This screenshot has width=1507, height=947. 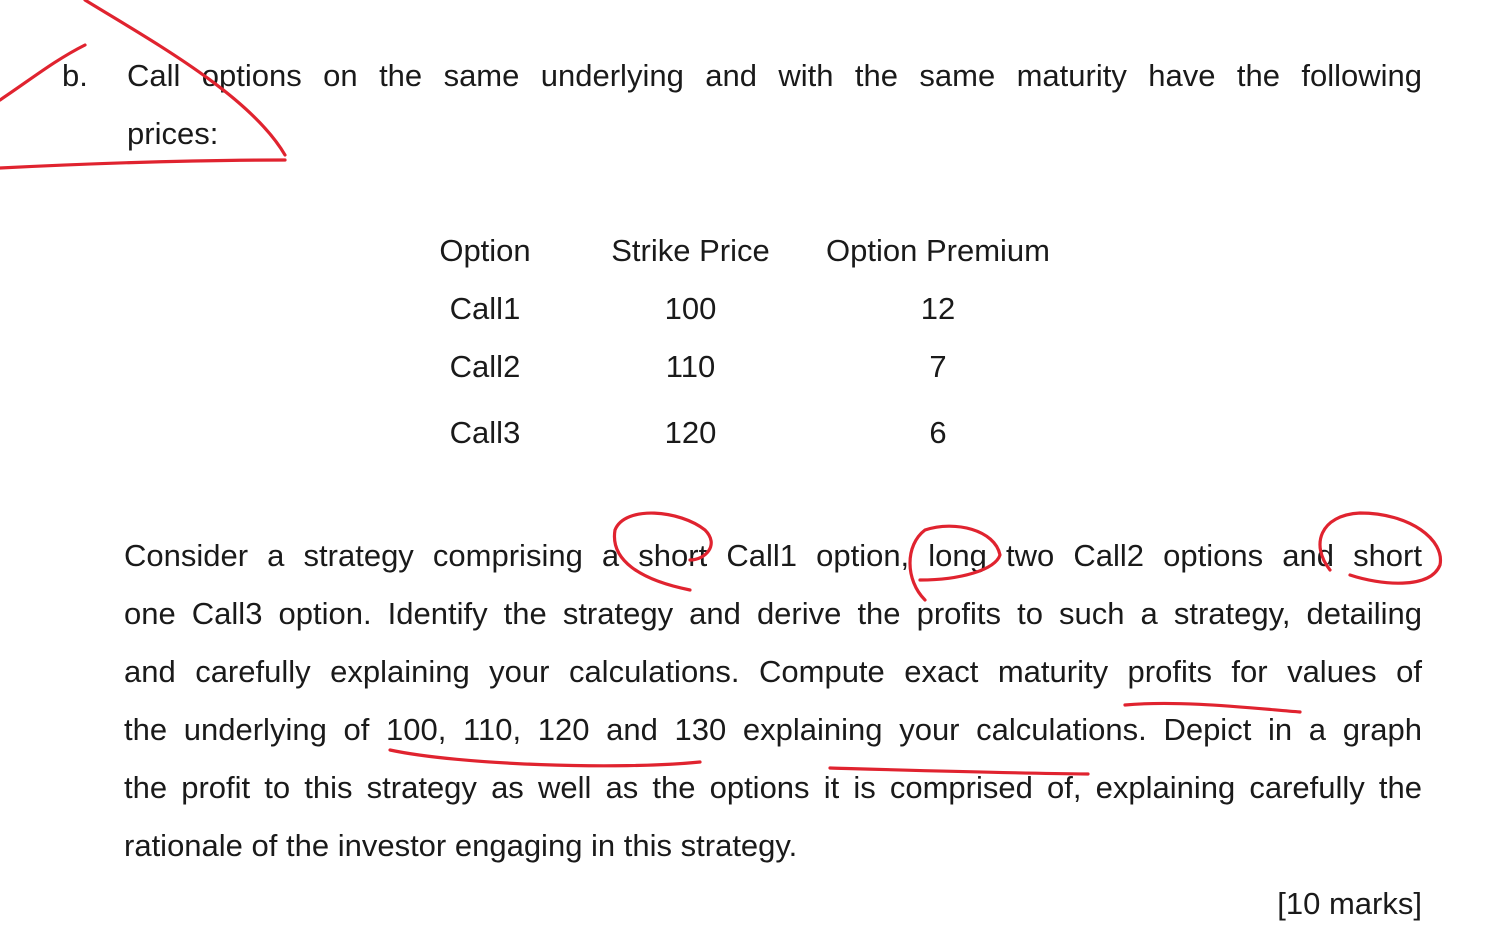 I want to click on question-label: b., so click(x=75, y=75).